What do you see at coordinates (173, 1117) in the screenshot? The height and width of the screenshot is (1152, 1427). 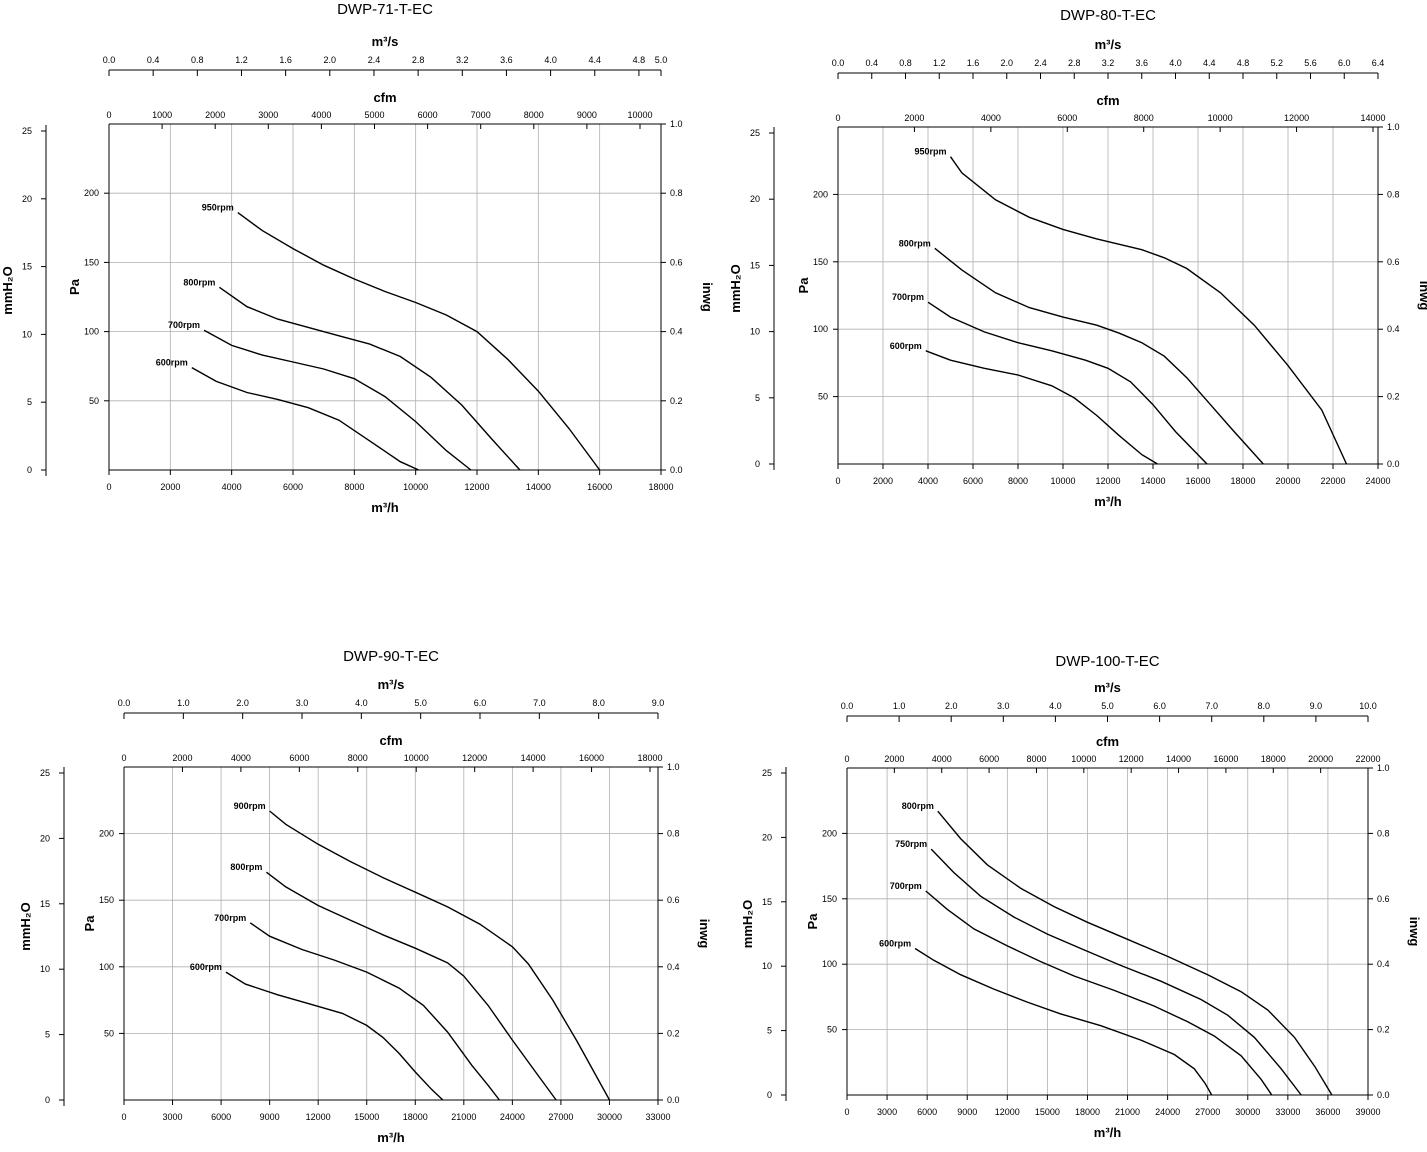 I see `x-axis-tick-label: 3000` at bounding box center [173, 1117].